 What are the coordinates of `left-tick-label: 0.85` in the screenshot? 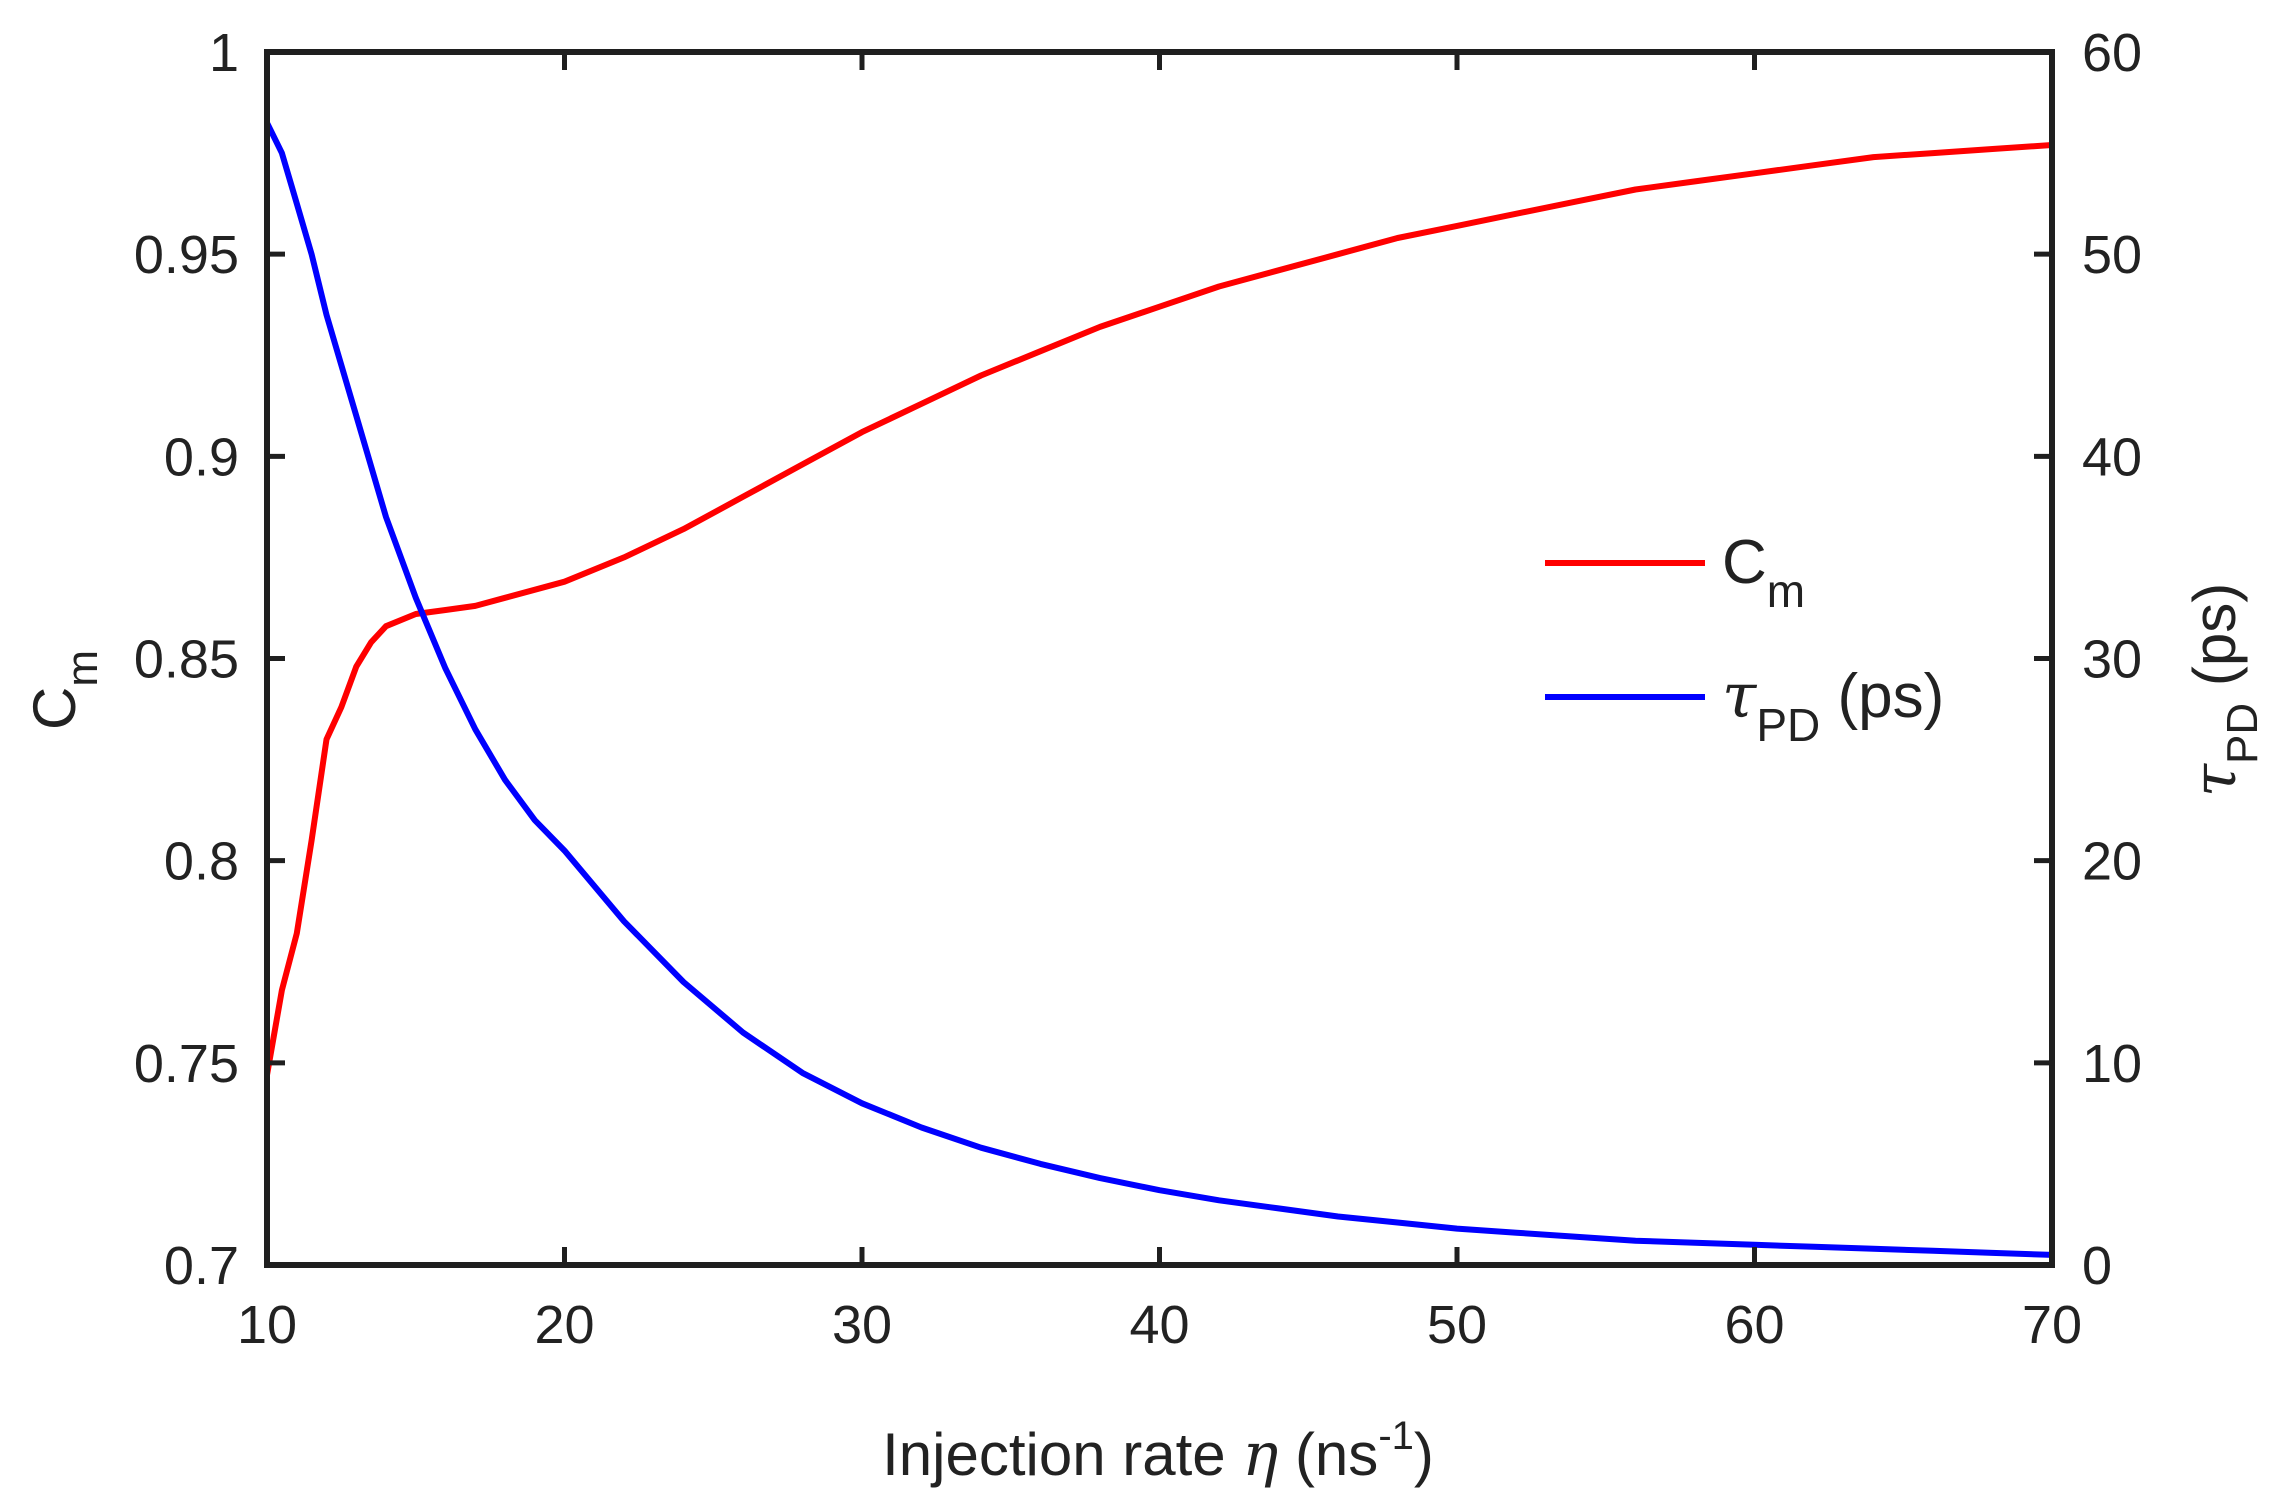 It's located at (186, 660).